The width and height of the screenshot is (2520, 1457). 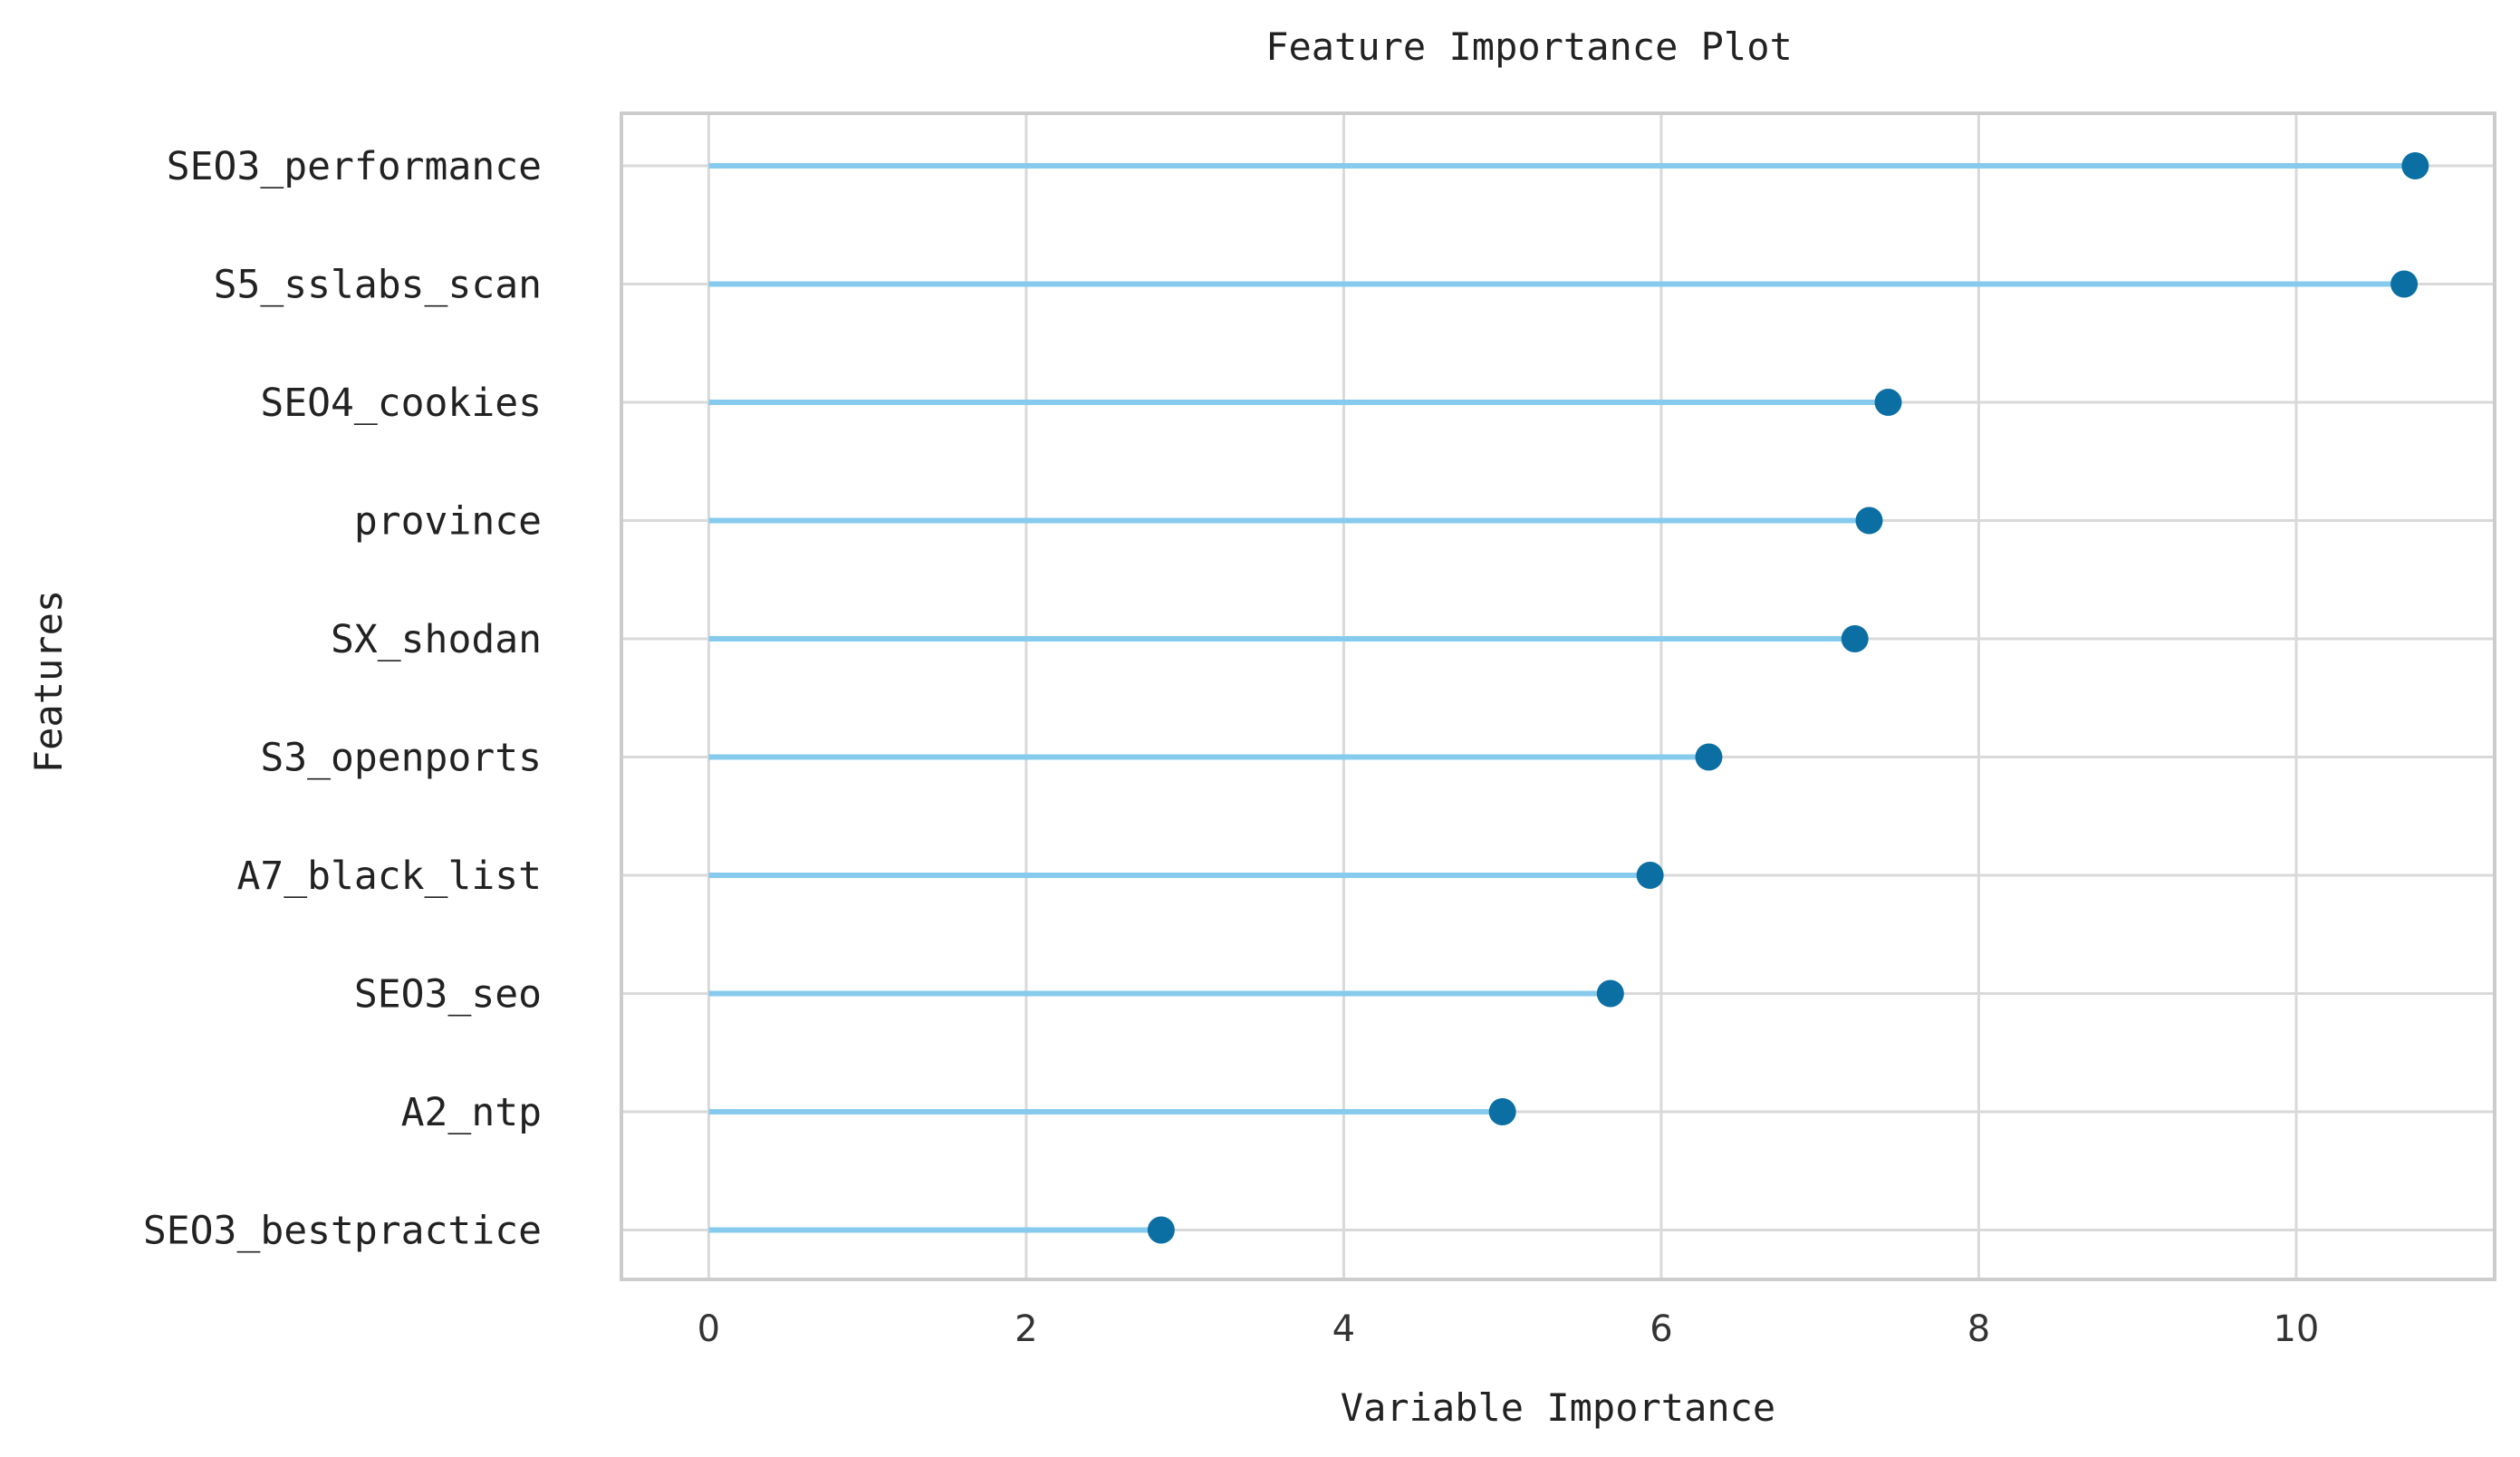 What do you see at coordinates (1026, 1329) in the screenshot?
I see `x-tick-label: 2` at bounding box center [1026, 1329].